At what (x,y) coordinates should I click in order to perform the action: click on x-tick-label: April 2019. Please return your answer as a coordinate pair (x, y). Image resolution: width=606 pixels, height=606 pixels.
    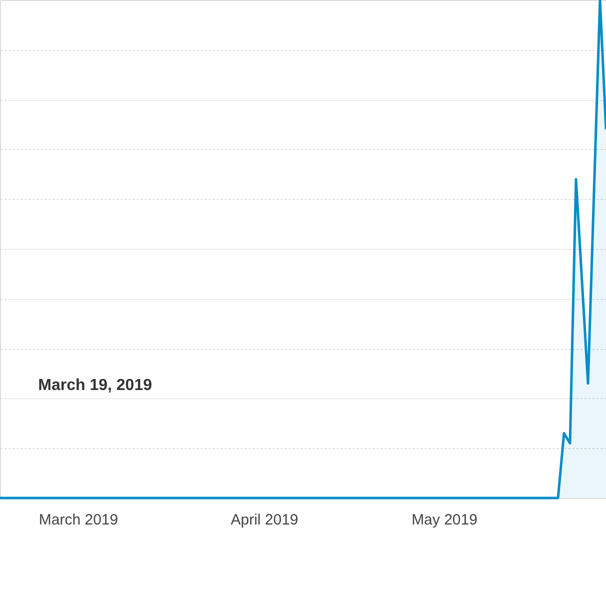
    Looking at the image, I should click on (264, 520).